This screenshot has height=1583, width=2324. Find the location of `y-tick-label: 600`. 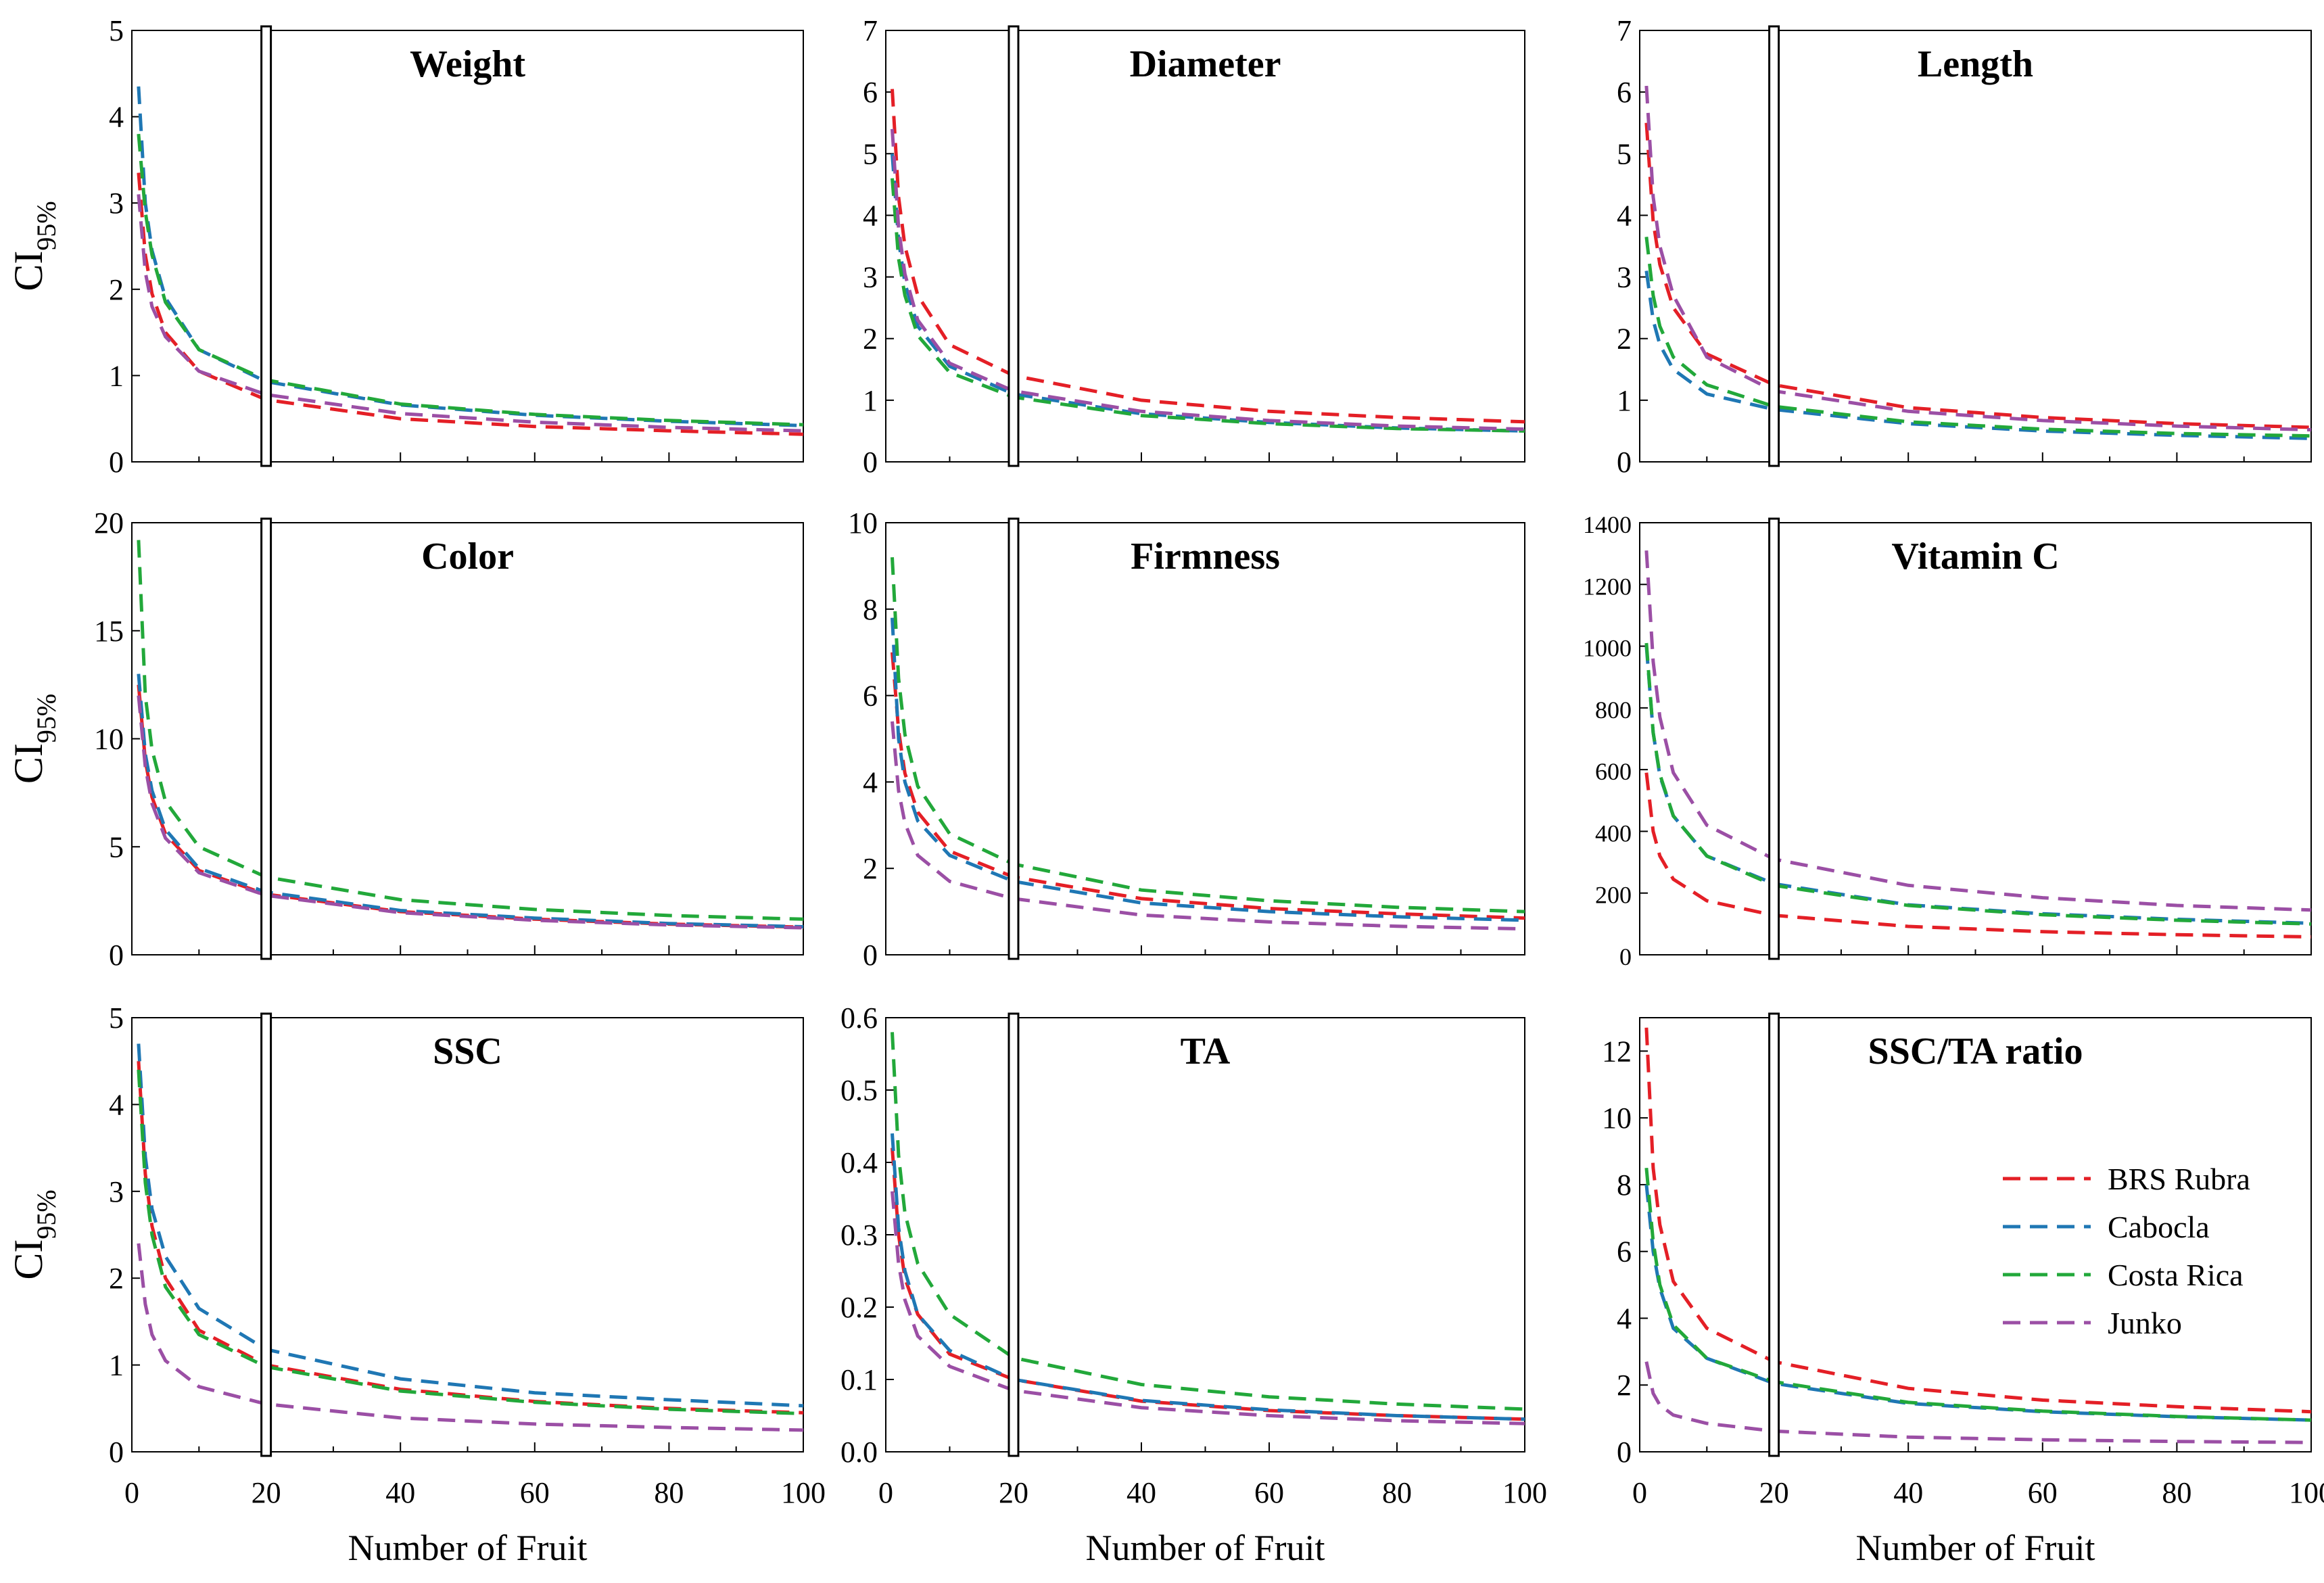

y-tick-label: 600 is located at coordinates (1613, 771).